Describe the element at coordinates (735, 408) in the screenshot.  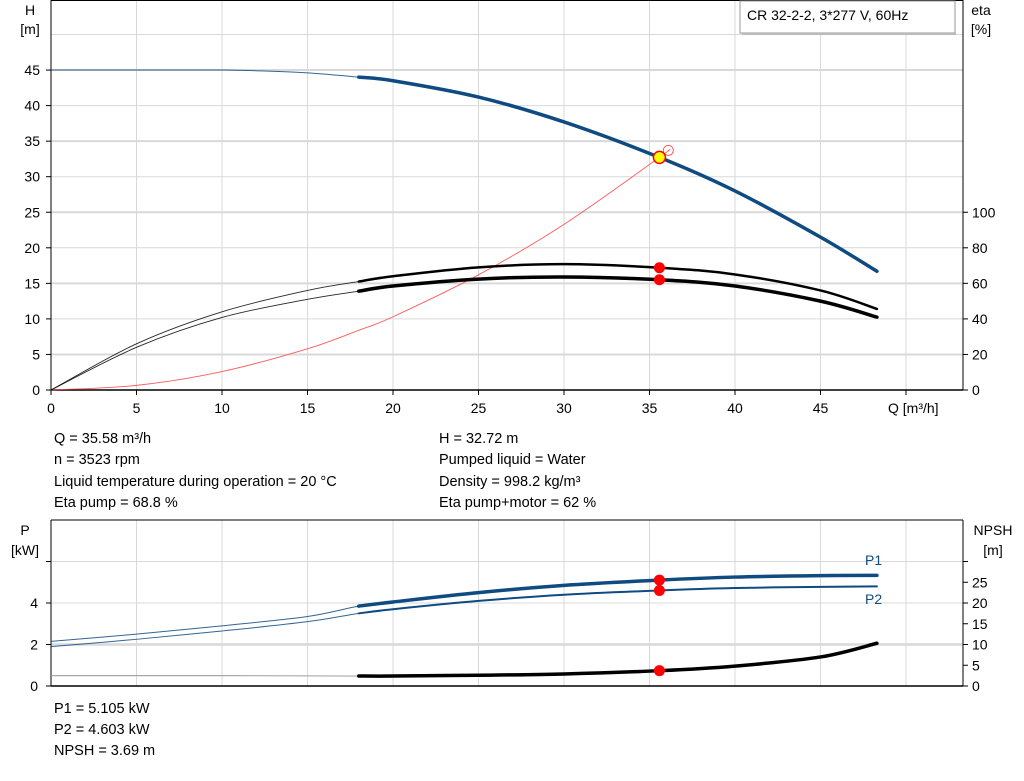
I see `x-tick-label: 40` at that location.